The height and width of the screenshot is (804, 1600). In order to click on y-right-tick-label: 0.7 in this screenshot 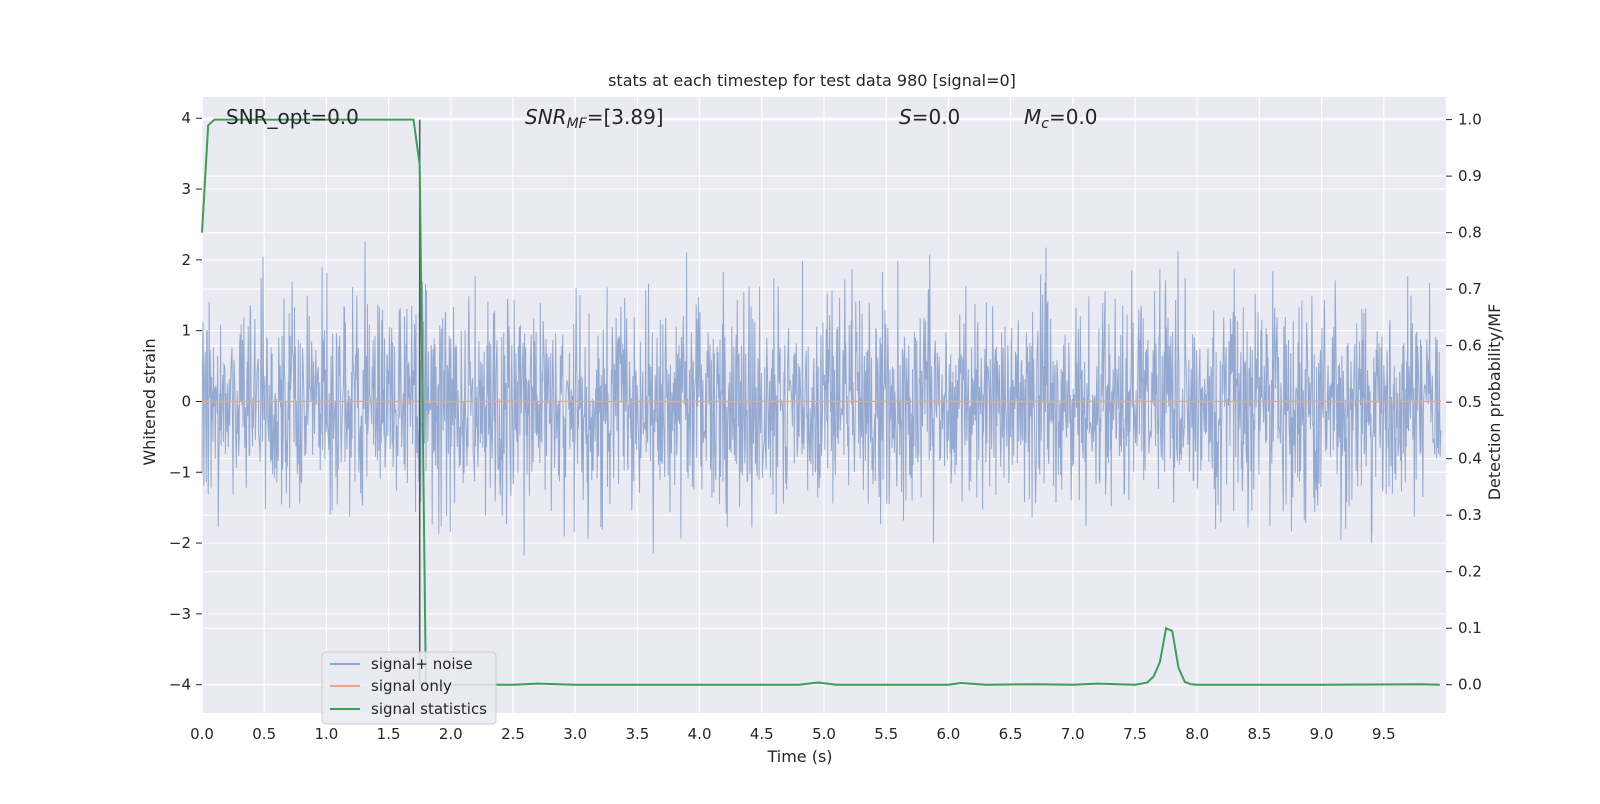, I will do `click(1470, 289)`.